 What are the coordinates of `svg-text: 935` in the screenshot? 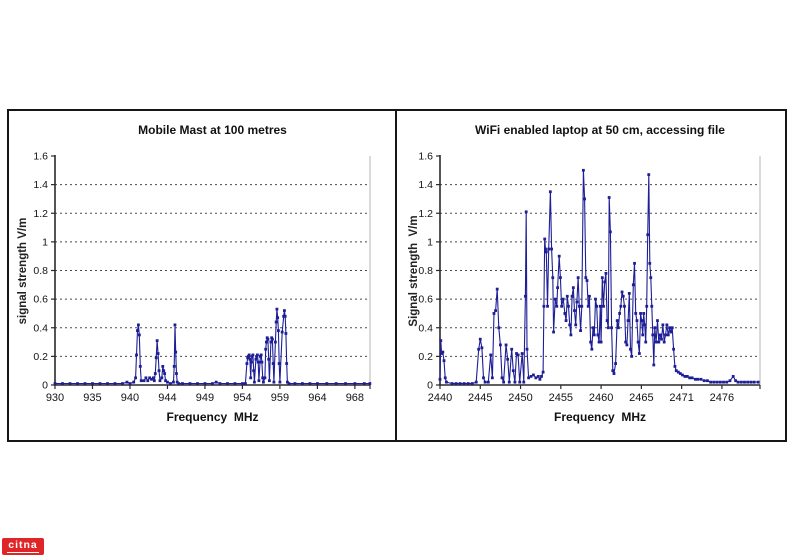 It's located at (92, 398).